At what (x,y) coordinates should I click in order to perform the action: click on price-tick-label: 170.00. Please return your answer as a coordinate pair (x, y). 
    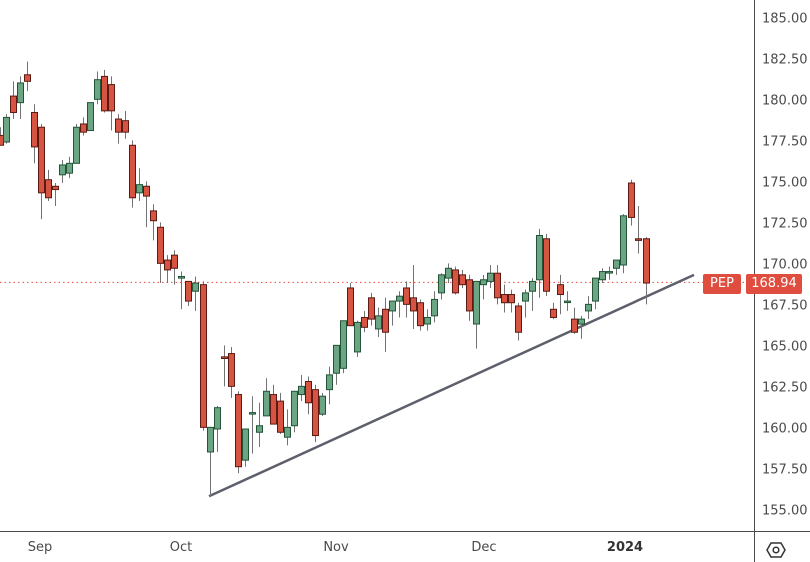
    Looking at the image, I should click on (785, 265).